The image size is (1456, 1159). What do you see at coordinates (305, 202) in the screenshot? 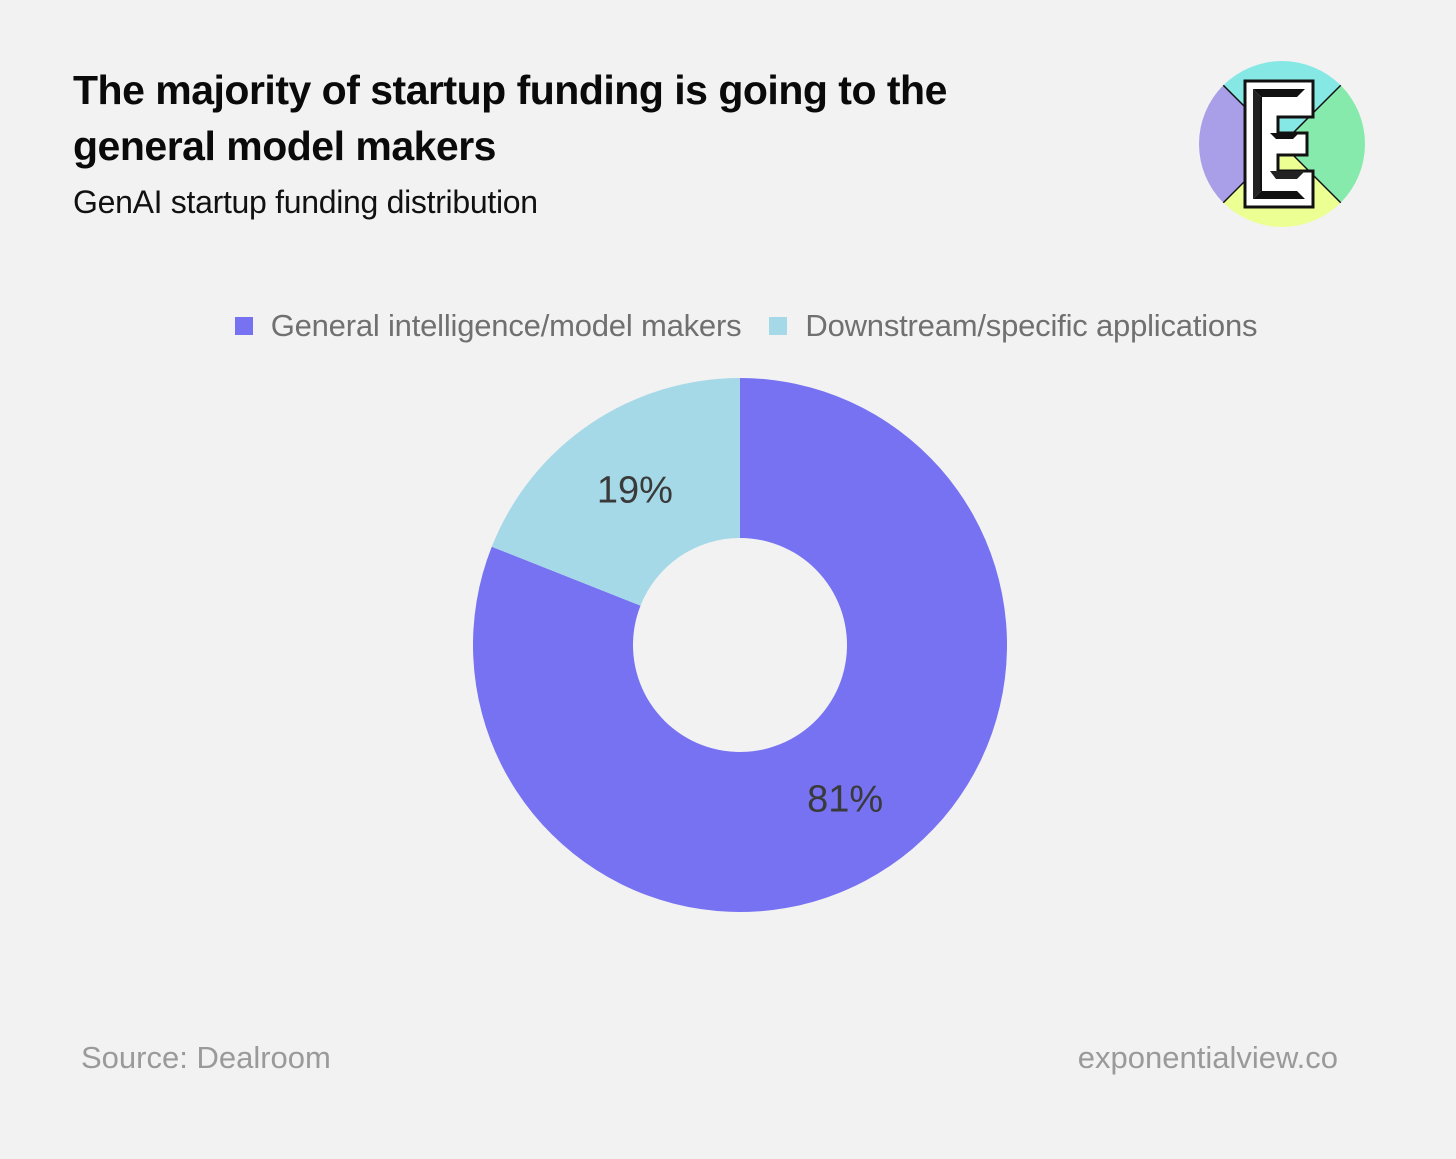
I see `chart-subtitle: GenAI startup funding distribution` at bounding box center [305, 202].